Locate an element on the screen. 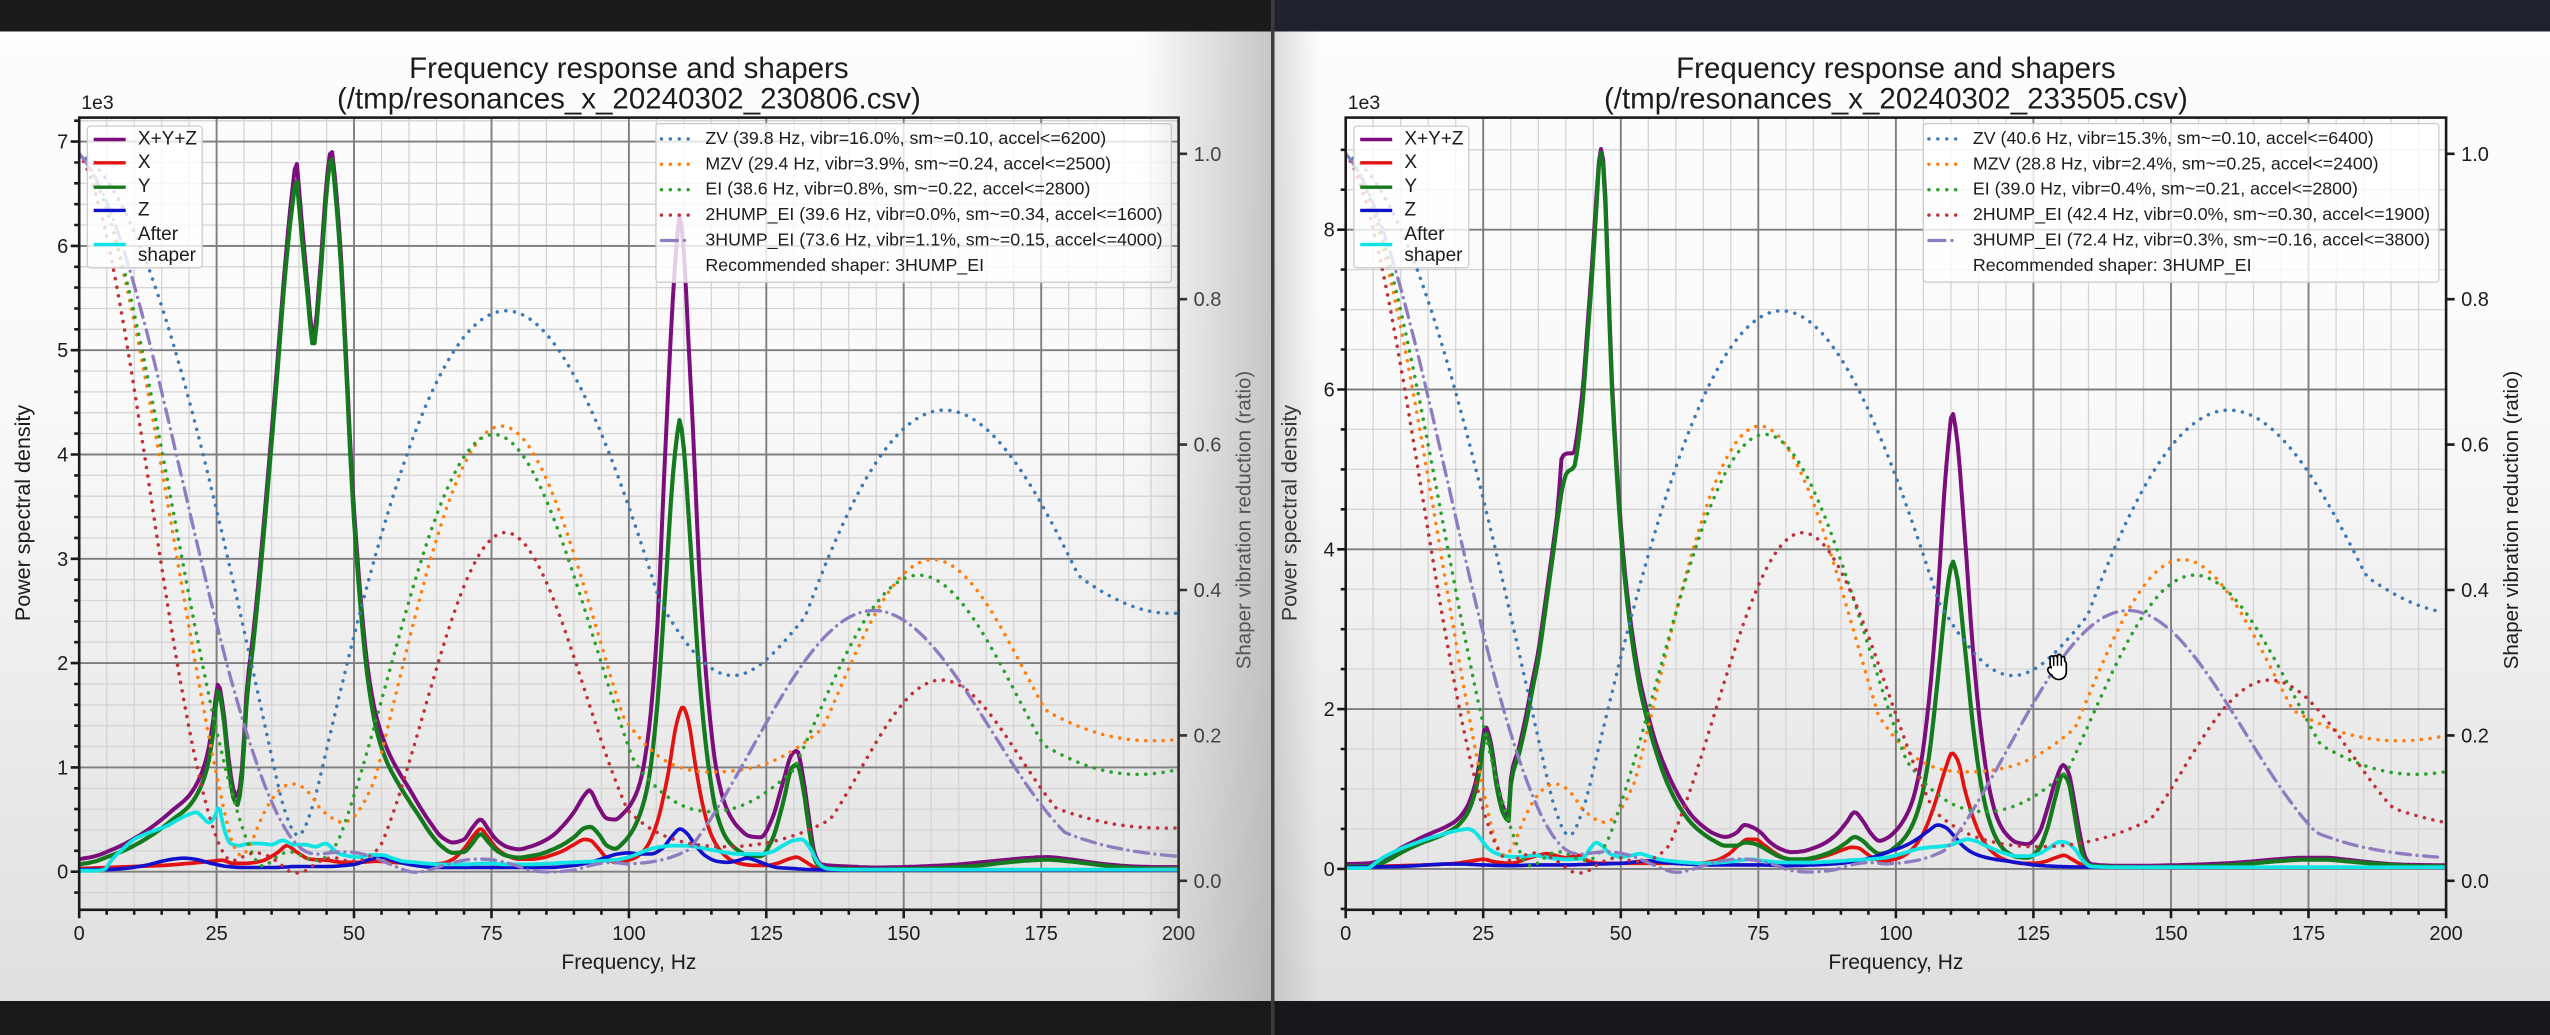 The width and height of the screenshot is (2550, 1035). svg-text: 0.8 is located at coordinates (2475, 300).